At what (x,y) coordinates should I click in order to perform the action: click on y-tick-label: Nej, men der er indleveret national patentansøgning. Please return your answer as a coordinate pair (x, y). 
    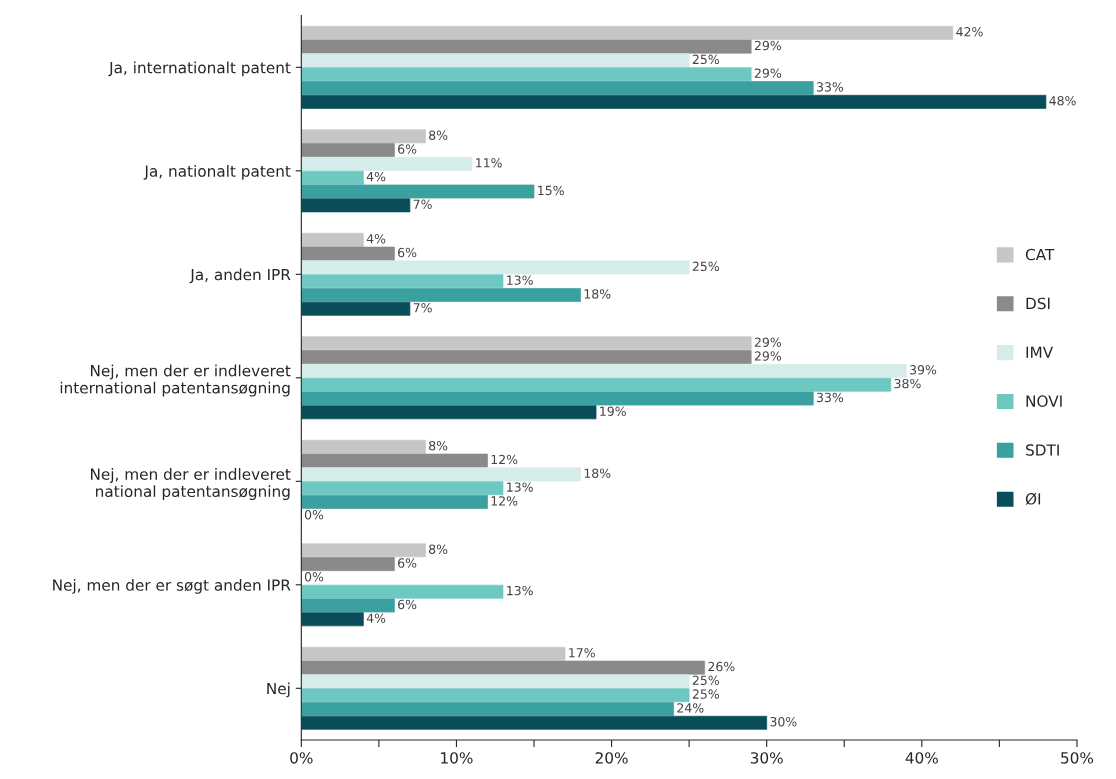
    Looking at the image, I should click on (190, 484).